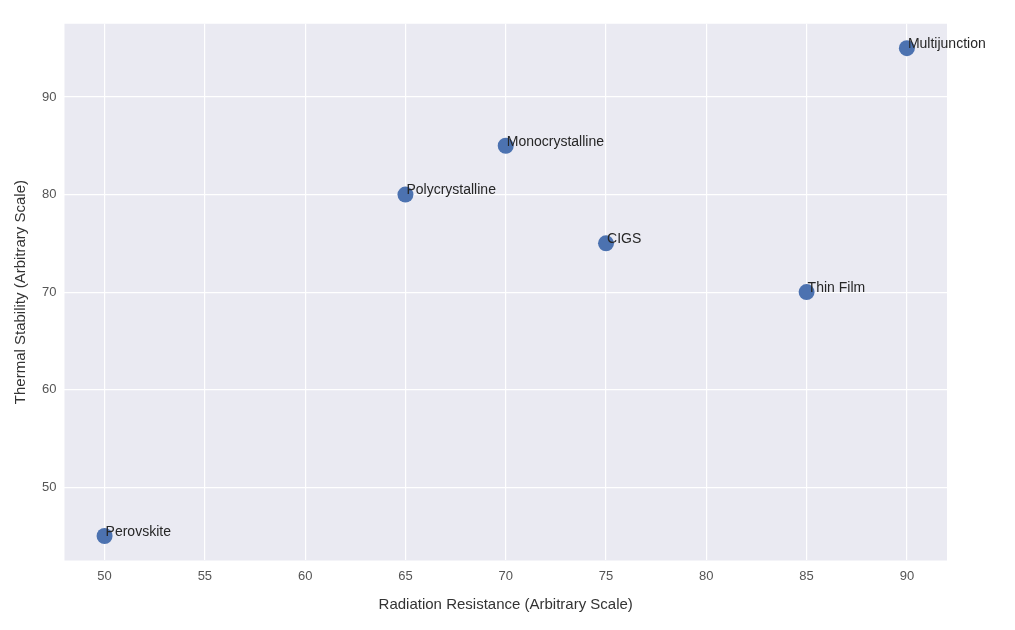 The width and height of the screenshot is (1015, 630). Describe the element at coordinates (505, 604) in the screenshot. I see `x-axis-title: Radiation Resistance (Arbitrary Scale)` at that location.